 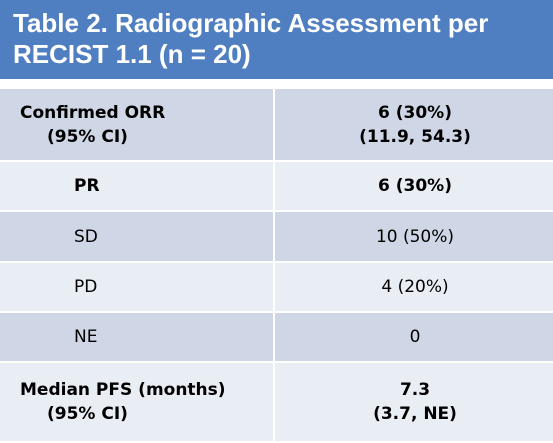 I want to click on row-value: 4 (20%), so click(x=415, y=287).